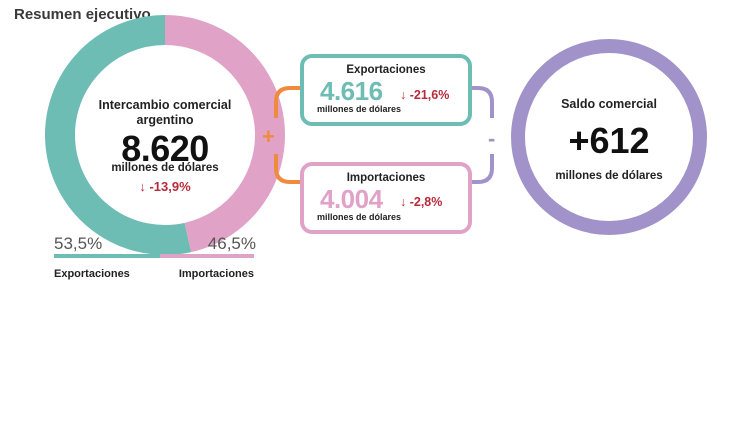 The width and height of the screenshot is (730, 440). Describe the element at coordinates (78, 243) in the screenshot. I see `export-share: 53,5%` at that location.